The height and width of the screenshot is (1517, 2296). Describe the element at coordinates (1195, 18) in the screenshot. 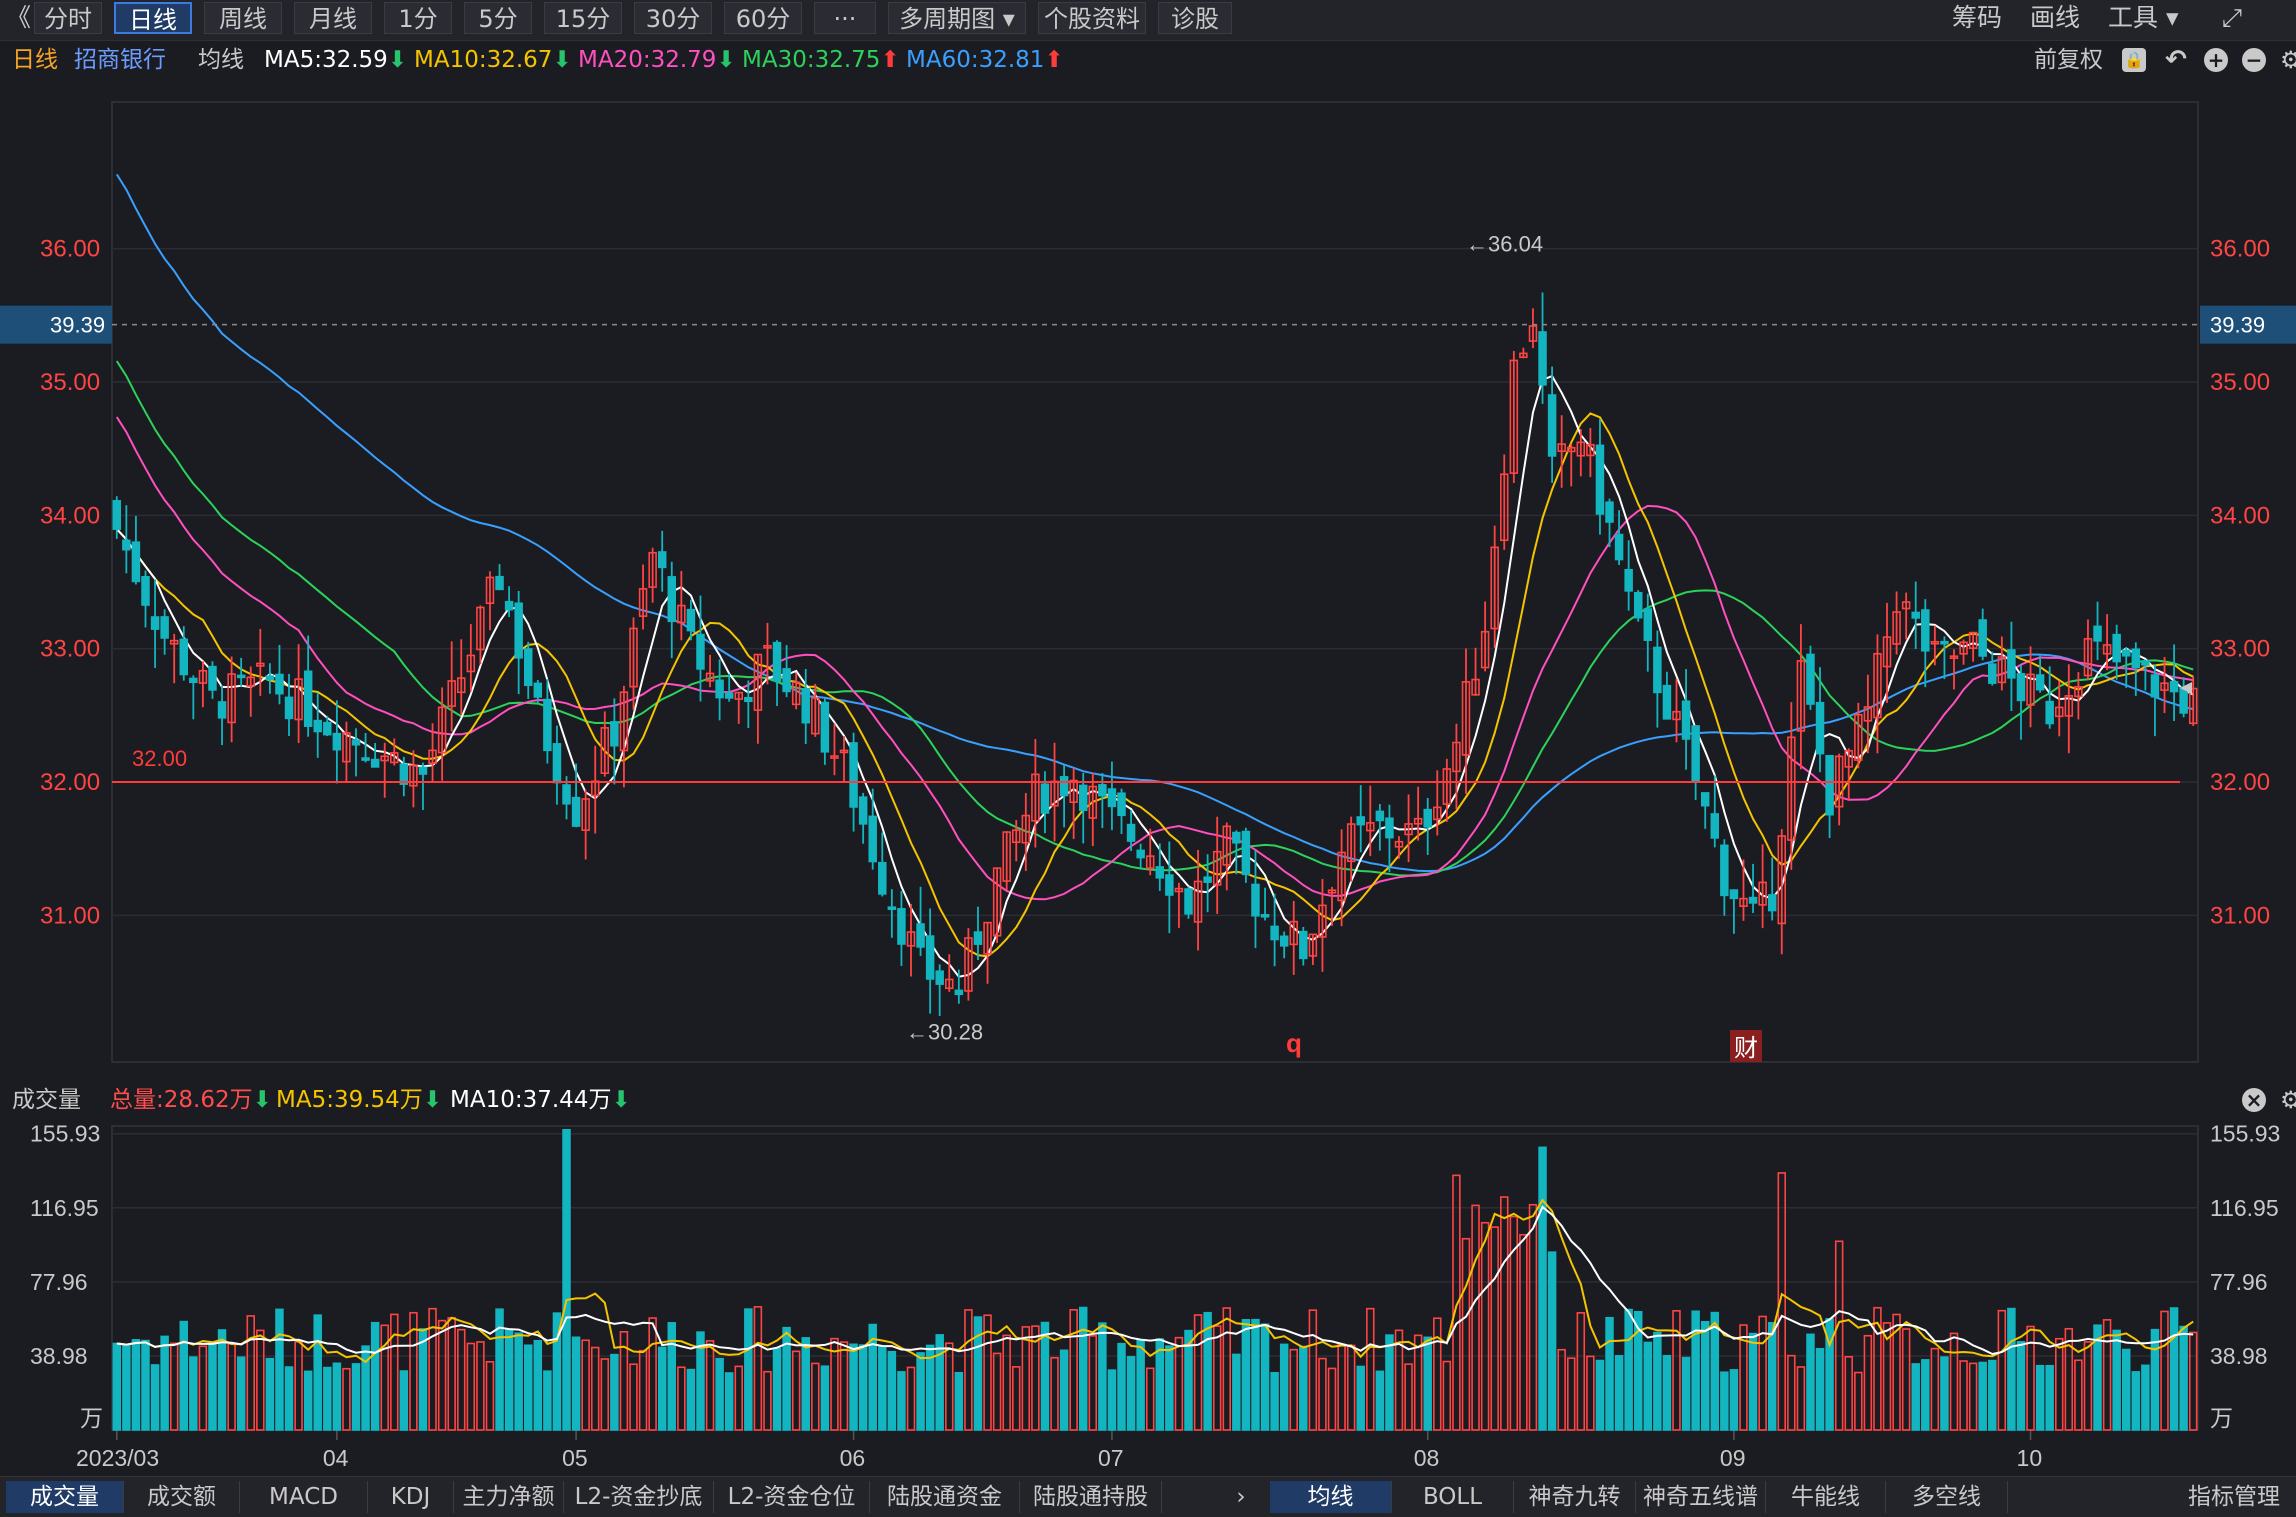

I see `tab-12: 诊股` at that location.